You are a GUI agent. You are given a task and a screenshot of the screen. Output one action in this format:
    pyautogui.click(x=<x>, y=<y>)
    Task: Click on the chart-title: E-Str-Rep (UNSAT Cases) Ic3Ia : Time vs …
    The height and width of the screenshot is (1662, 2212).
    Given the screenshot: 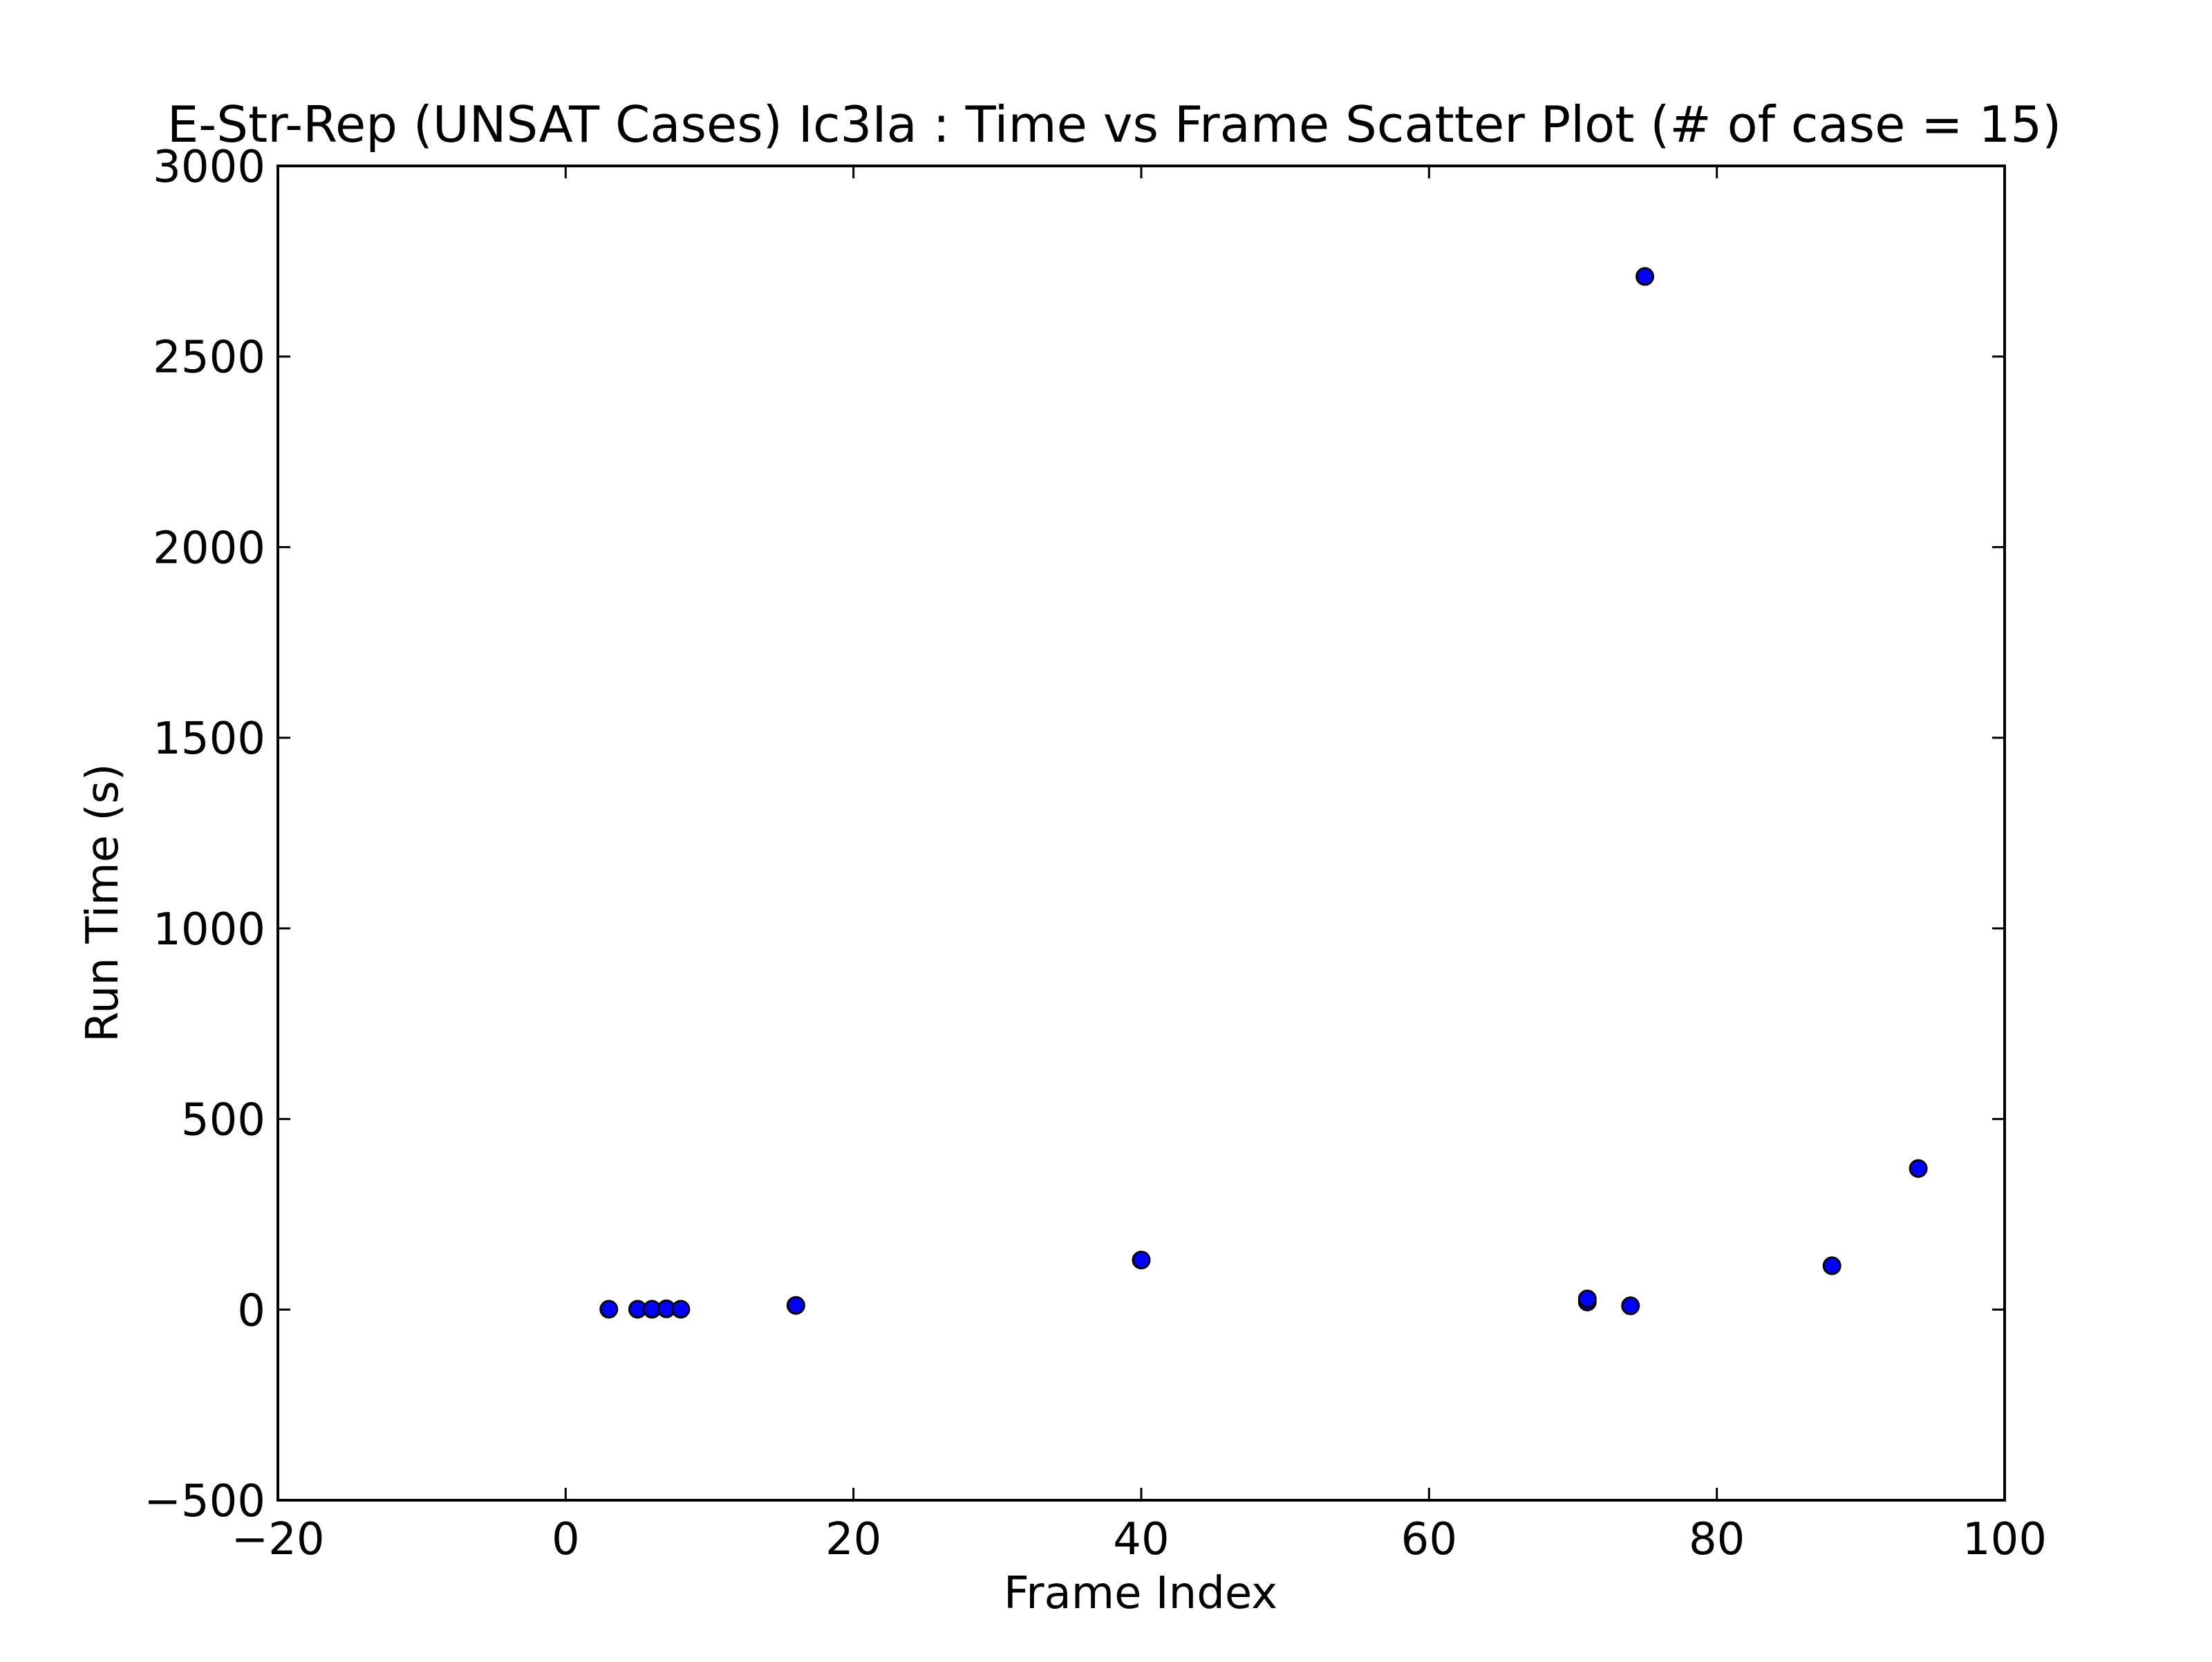 What is the action you would take?
    pyautogui.click(x=1114, y=124)
    